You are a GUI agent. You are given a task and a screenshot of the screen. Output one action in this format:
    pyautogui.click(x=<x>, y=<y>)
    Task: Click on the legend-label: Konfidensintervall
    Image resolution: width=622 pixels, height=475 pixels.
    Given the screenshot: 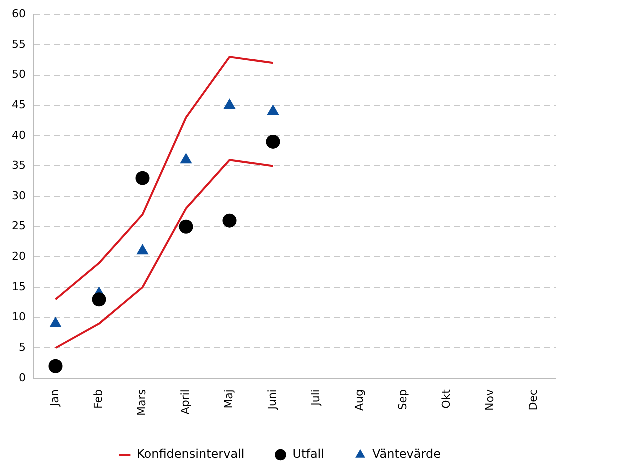 What is the action you would take?
    pyautogui.click(x=191, y=454)
    